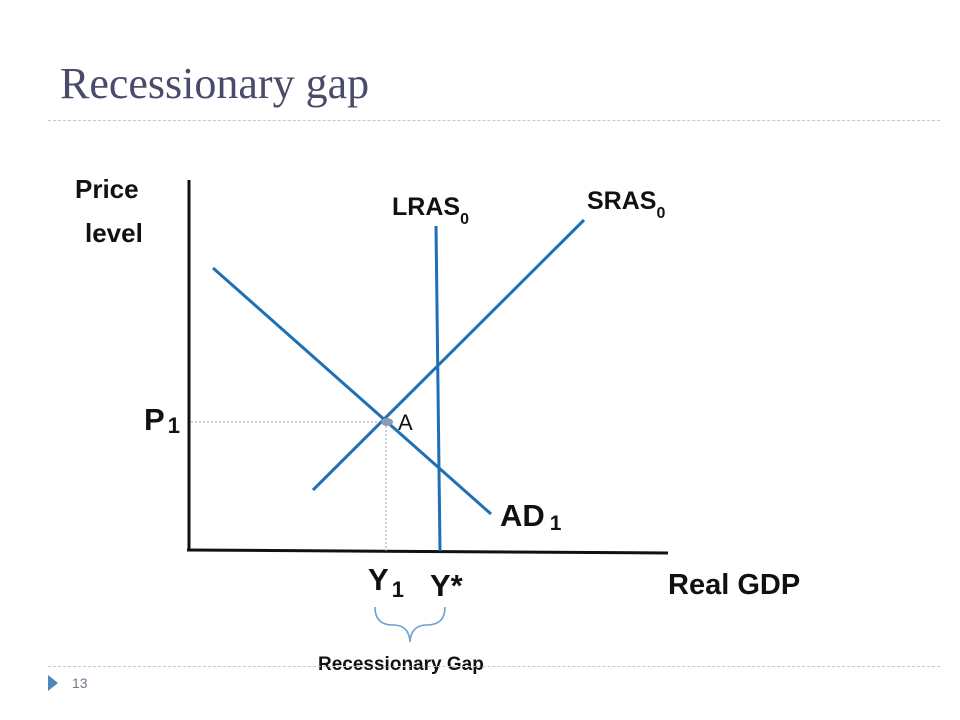 This screenshot has width=960, height=720. I want to click on y-axis-label-line2: level, so click(114, 233).